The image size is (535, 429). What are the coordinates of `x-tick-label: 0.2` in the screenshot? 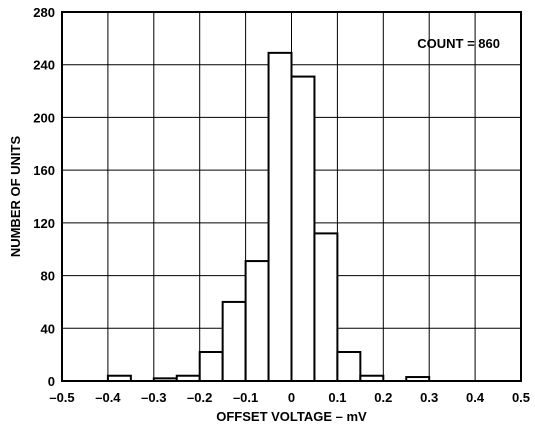 It's located at (383, 397).